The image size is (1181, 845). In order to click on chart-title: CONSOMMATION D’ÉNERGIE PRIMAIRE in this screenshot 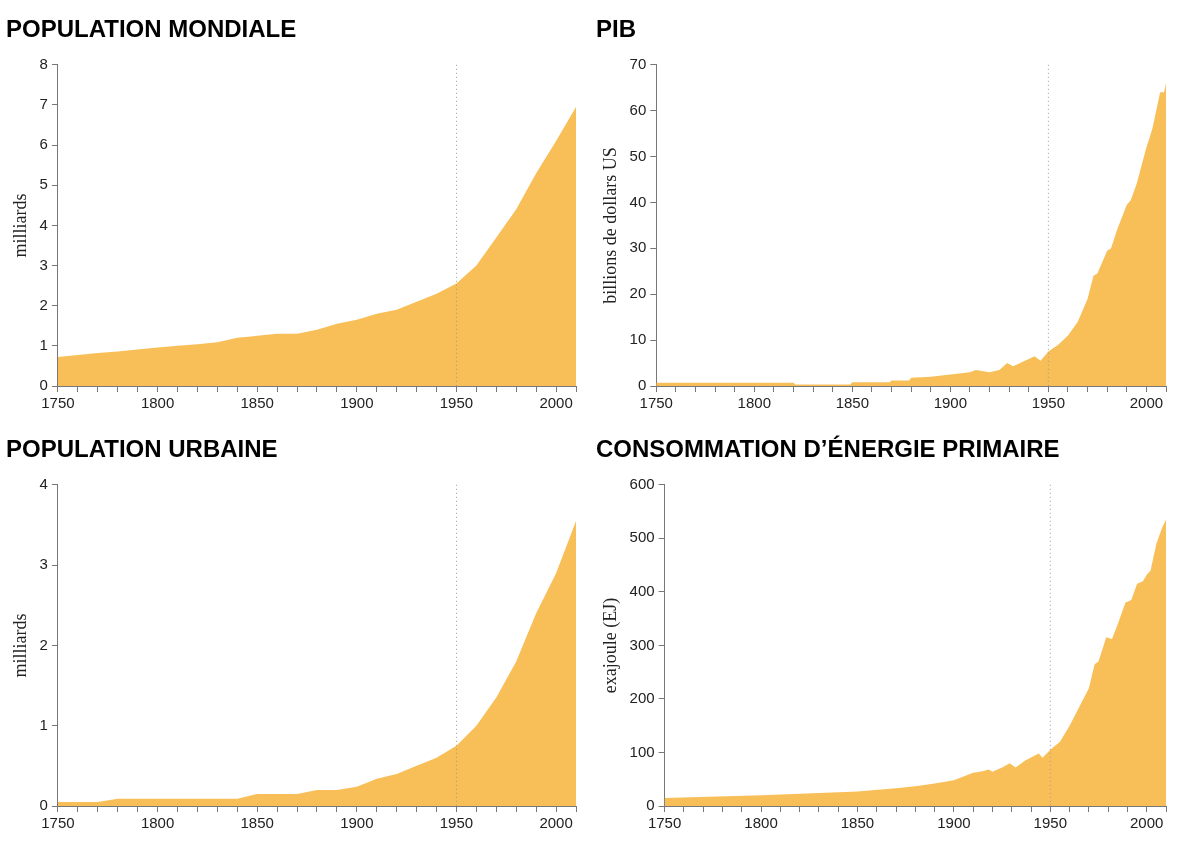, I will do `click(828, 449)`.